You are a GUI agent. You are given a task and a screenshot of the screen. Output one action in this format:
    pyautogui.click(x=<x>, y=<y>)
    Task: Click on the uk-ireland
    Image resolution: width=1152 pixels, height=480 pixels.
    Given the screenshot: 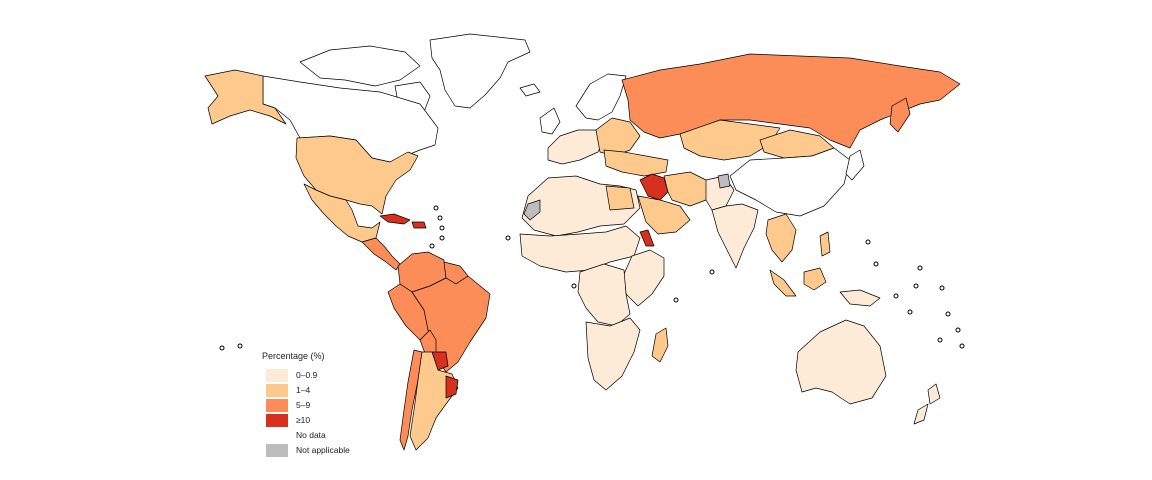 What is the action you would take?
    pyautogui.click(x=550, y=121)
    